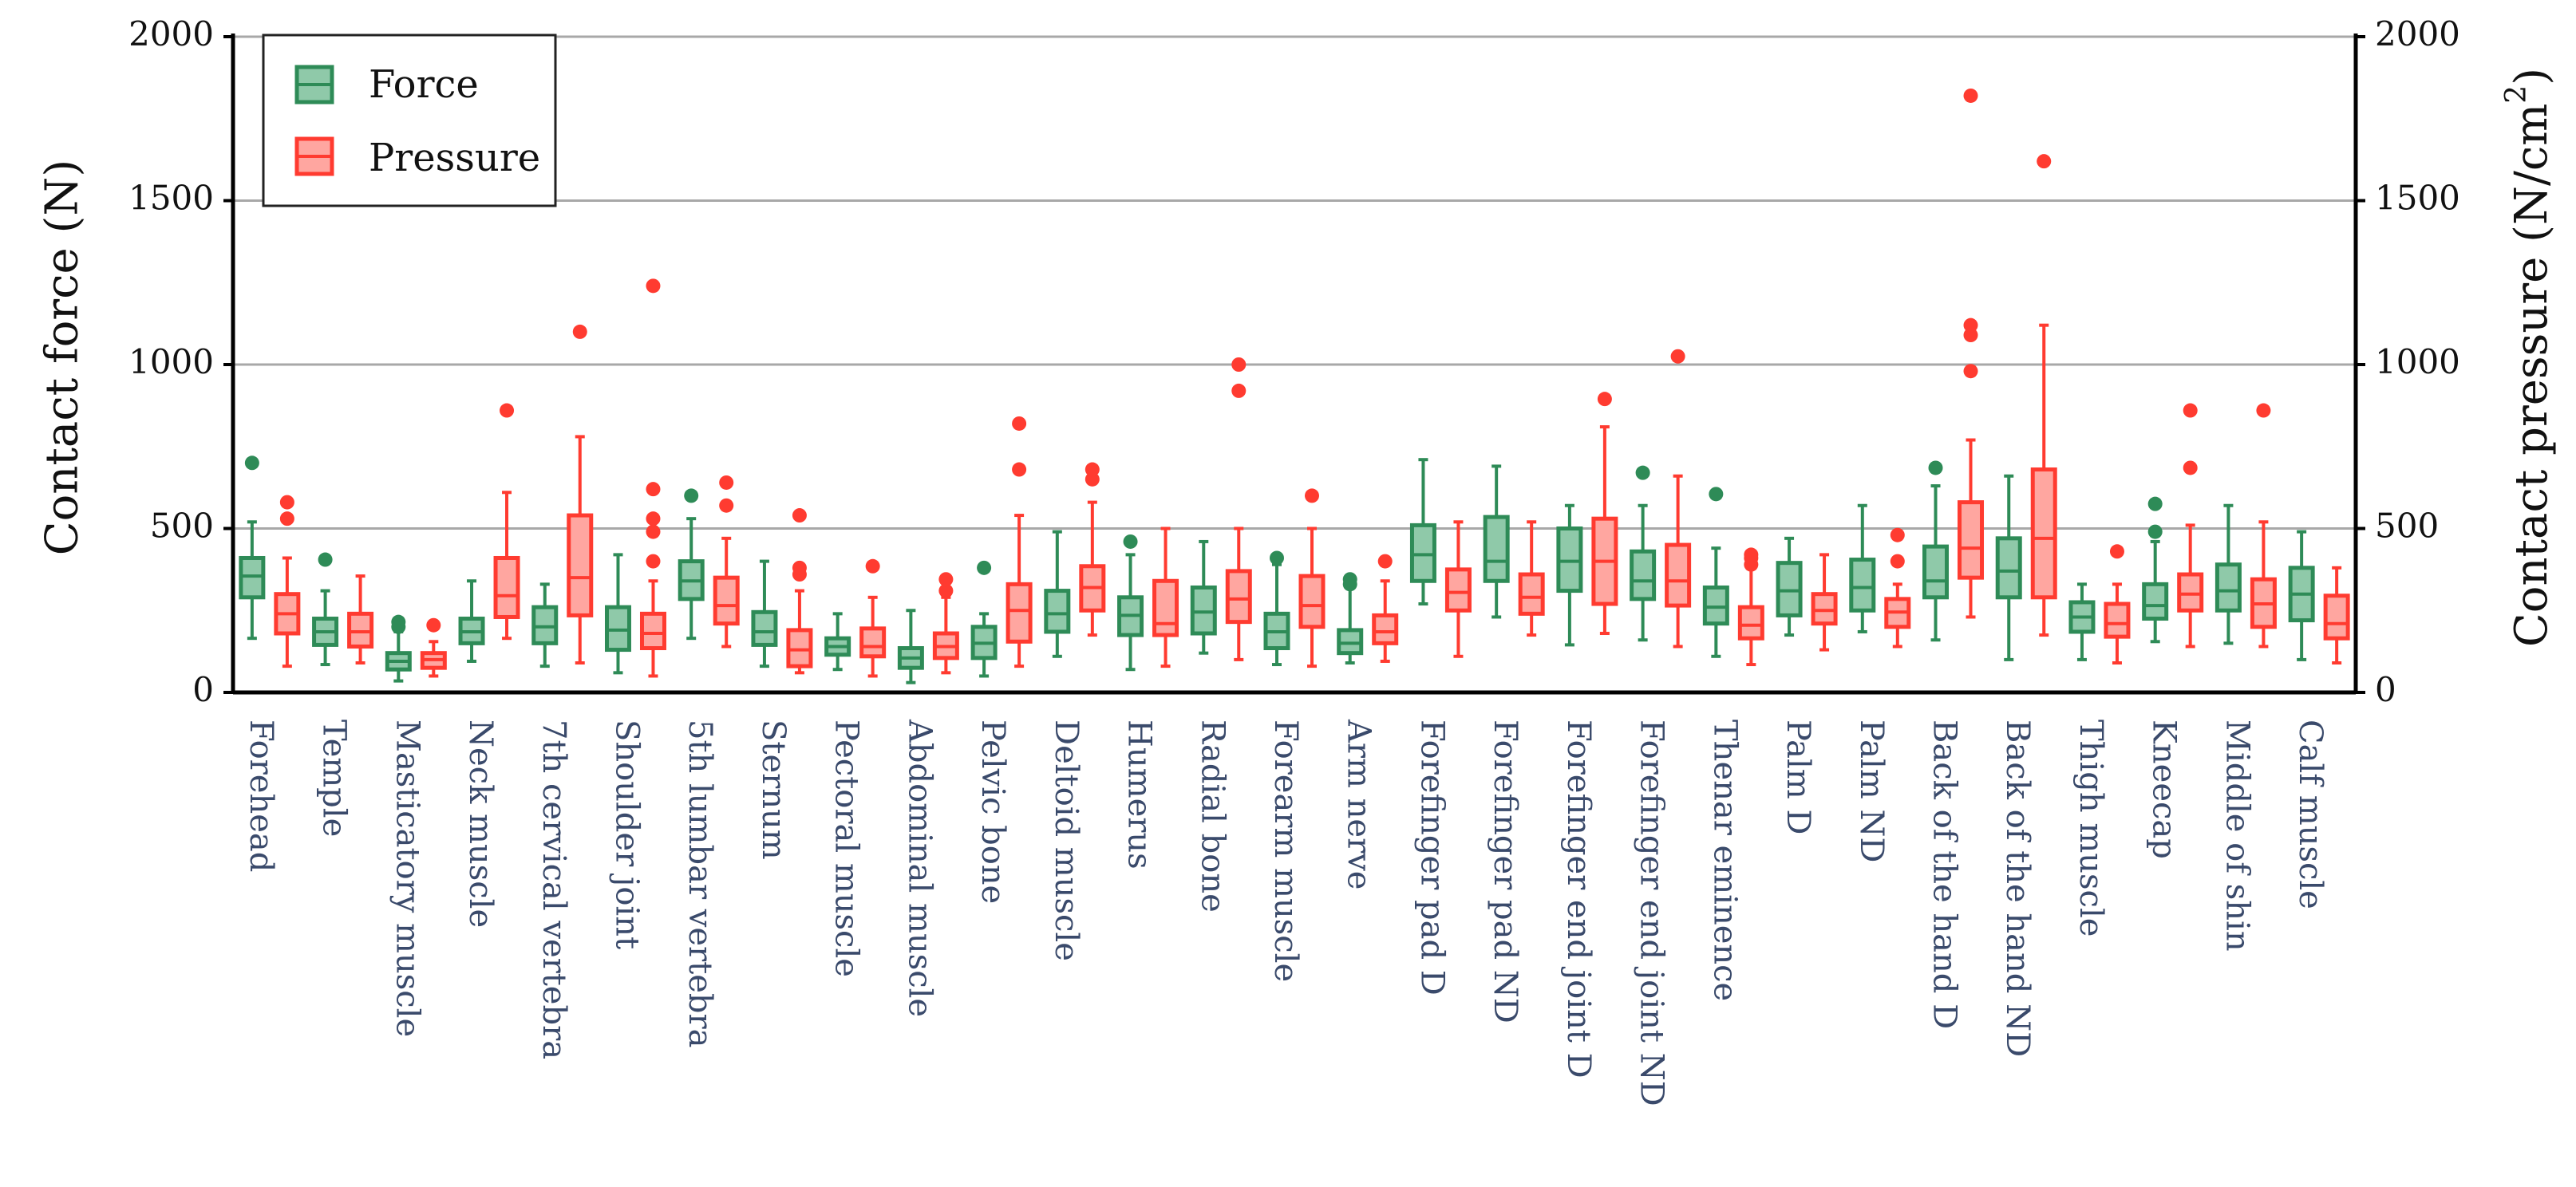  What do you see at coordinates (2529, 357) in the screenshot?
I see `y-axis-title-right: Contact pressure (N/cm2)` at bounding box center [2529, 357].